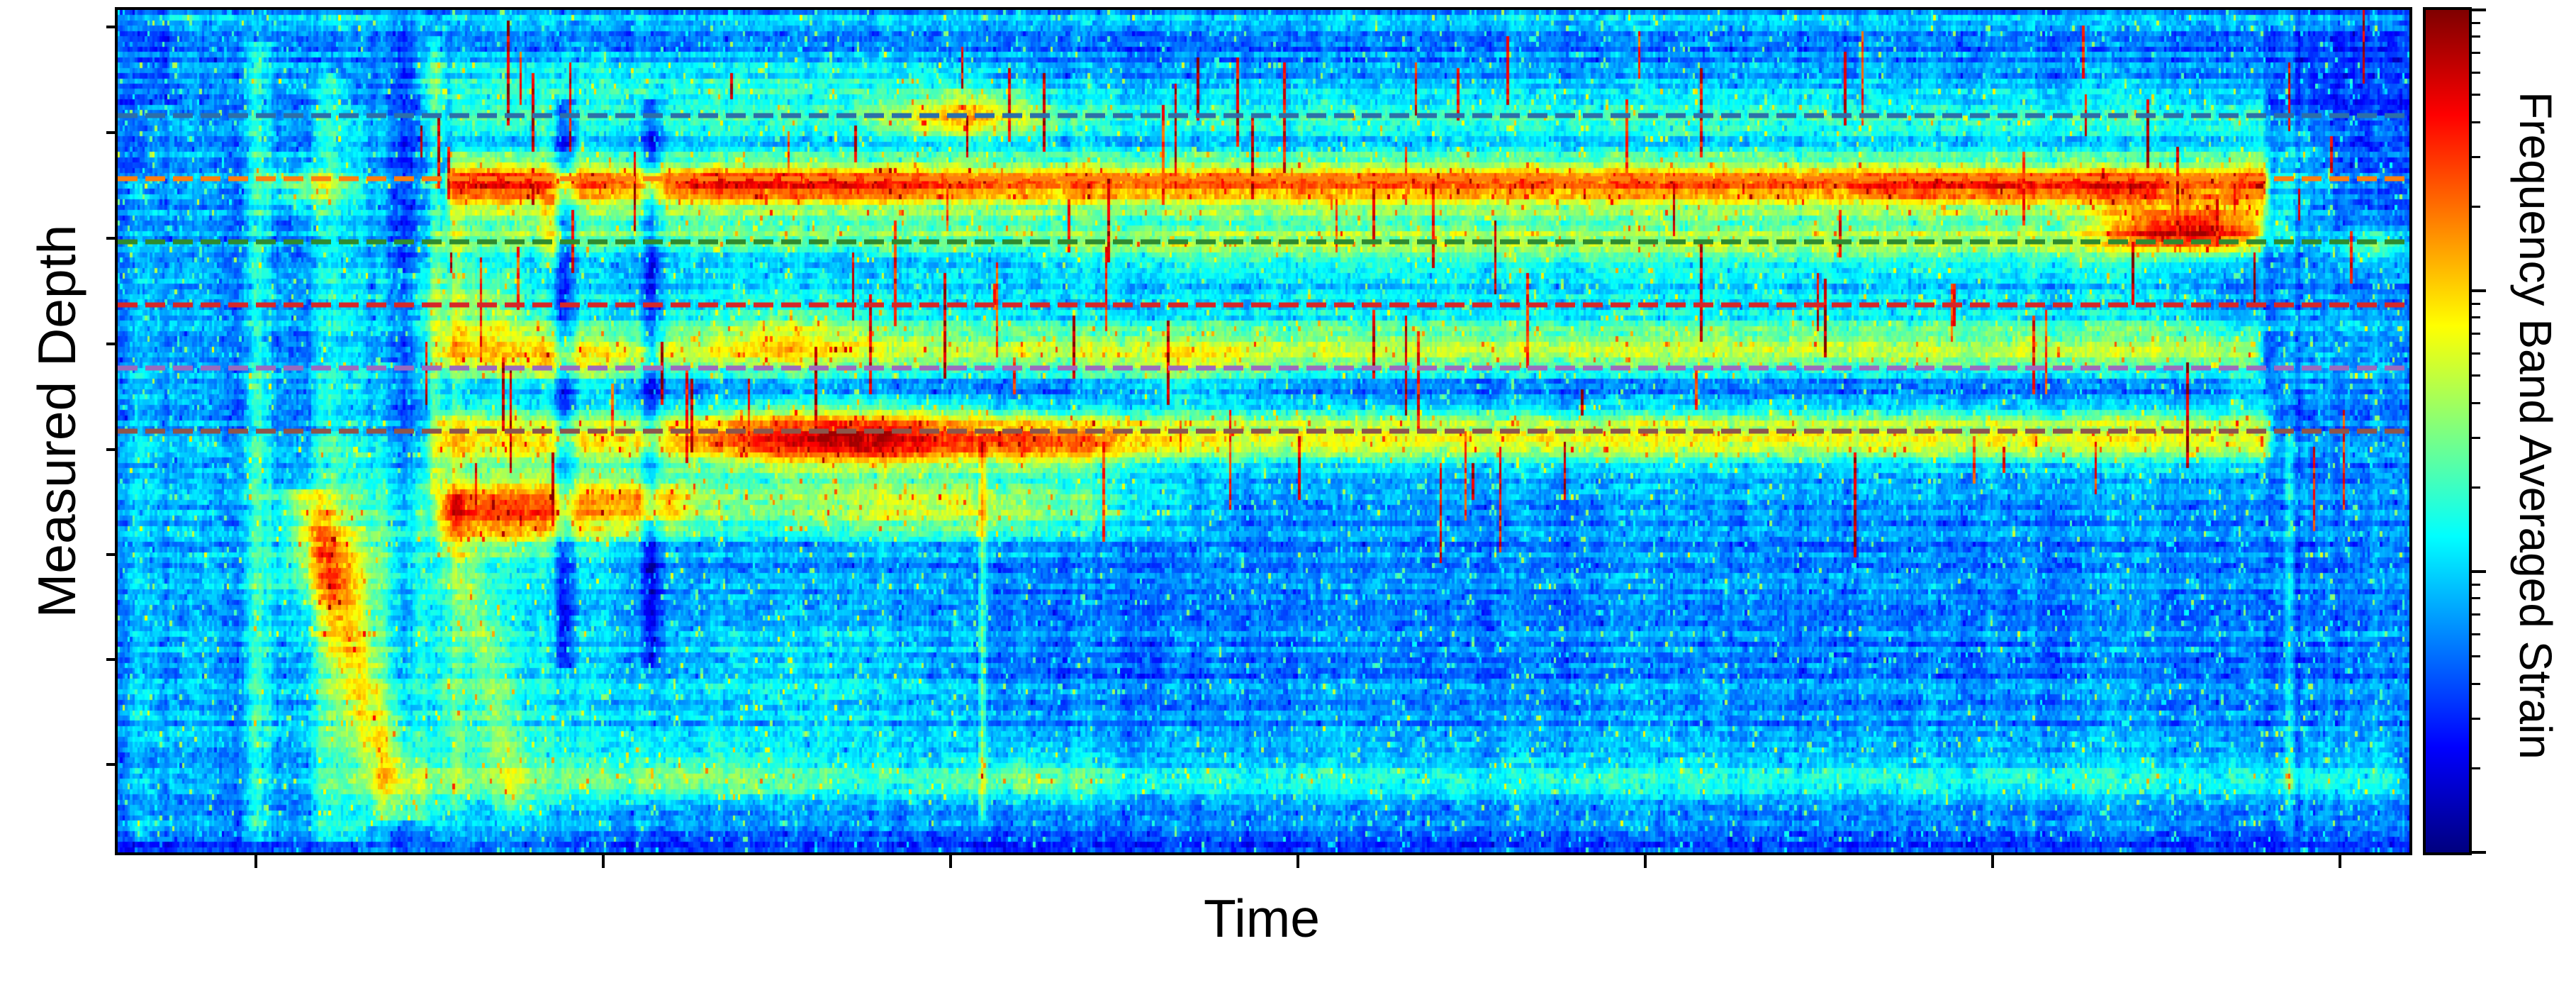  What do you see at coordinates (1262, 918) in the screenshot?
I see `x-axis-label: Time` at bounding box center [1262, 918].